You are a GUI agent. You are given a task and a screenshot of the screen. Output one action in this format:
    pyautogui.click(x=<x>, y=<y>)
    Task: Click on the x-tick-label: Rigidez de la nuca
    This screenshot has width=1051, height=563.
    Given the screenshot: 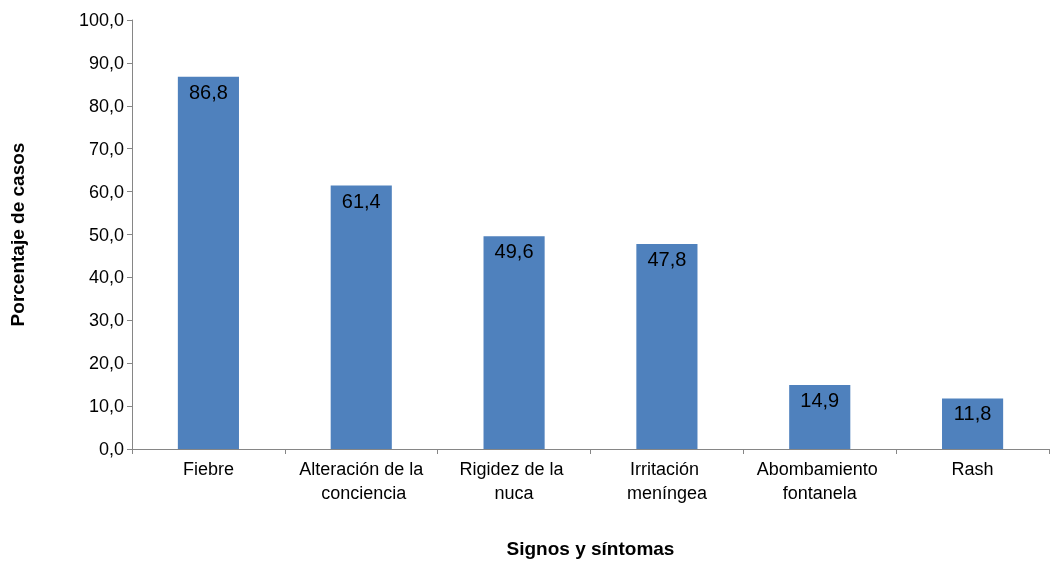 What is the action you would take?
    pyautogui.click(x=514, y=481)
    